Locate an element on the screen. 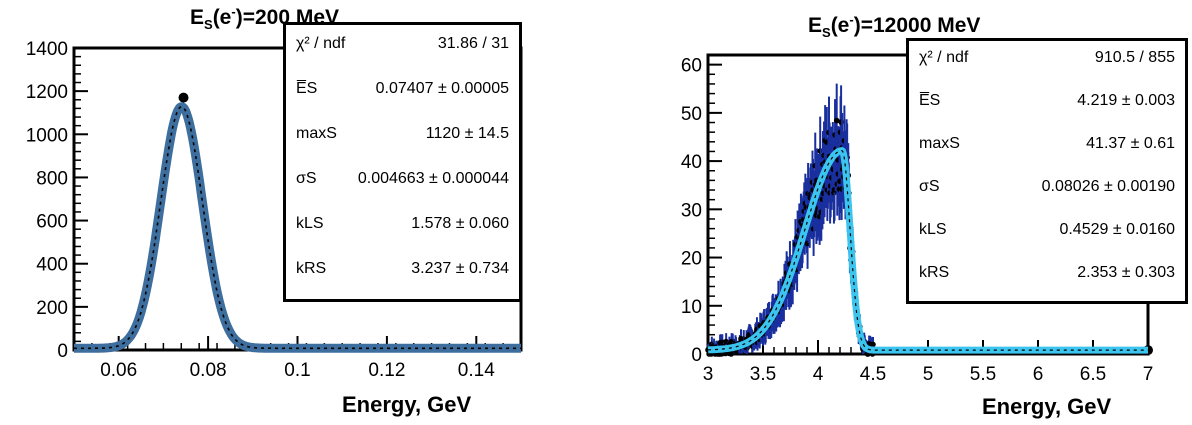  x-tick-label: 0.14 is located at coordinates (476, 370).